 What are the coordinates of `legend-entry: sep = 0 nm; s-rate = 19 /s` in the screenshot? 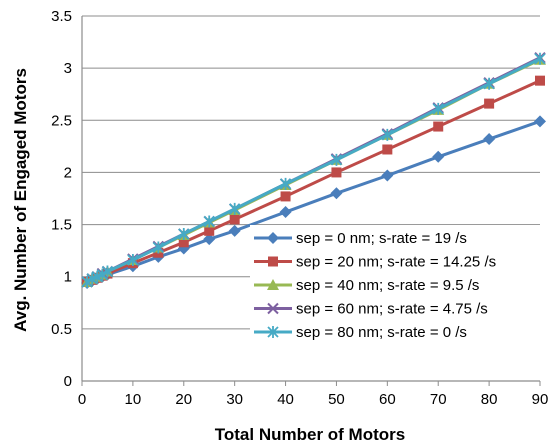 It's located at (360, 238).